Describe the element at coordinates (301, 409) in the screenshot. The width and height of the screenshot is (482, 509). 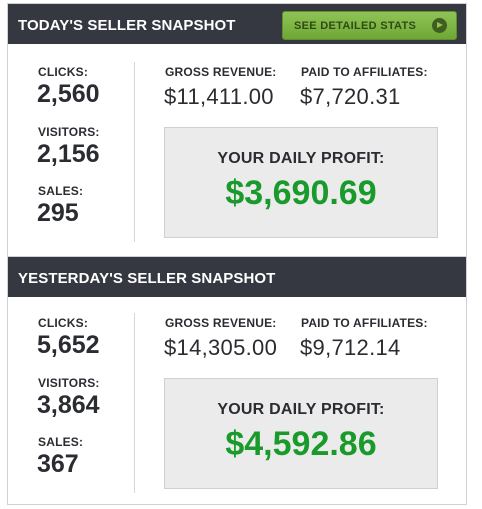
I see `yesterday-daily-profit-label: YOUR DAILY PROFIT:` at that location.